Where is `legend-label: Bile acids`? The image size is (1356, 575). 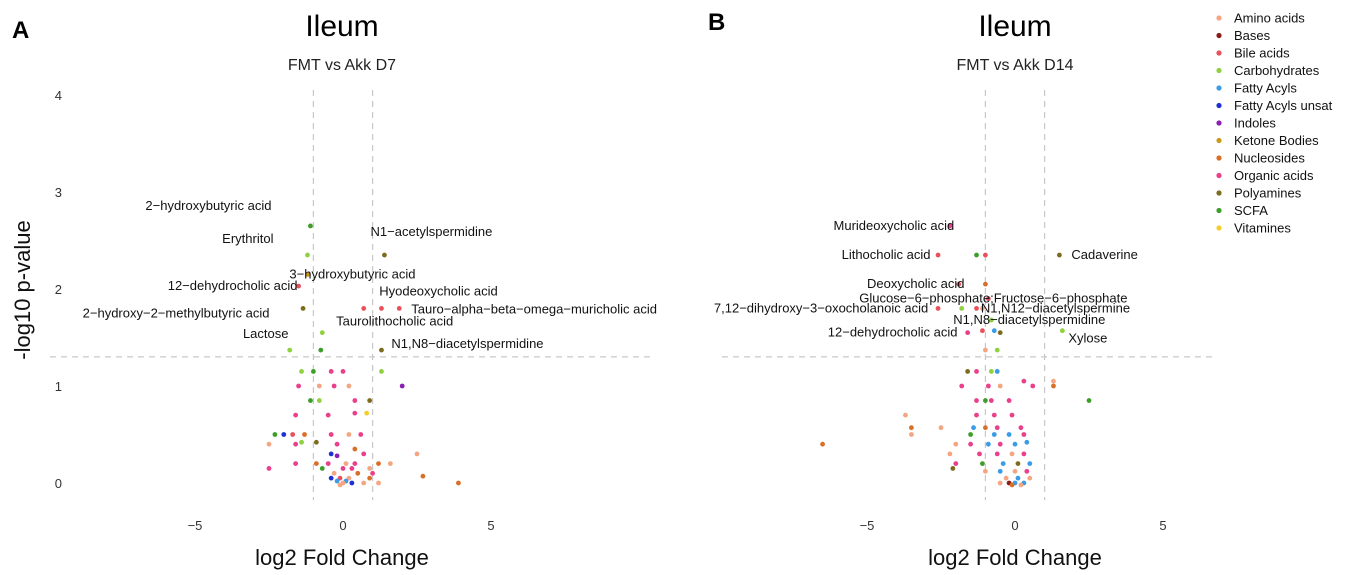 legend-label: Bile acids is located at coordinates (1262, 53).